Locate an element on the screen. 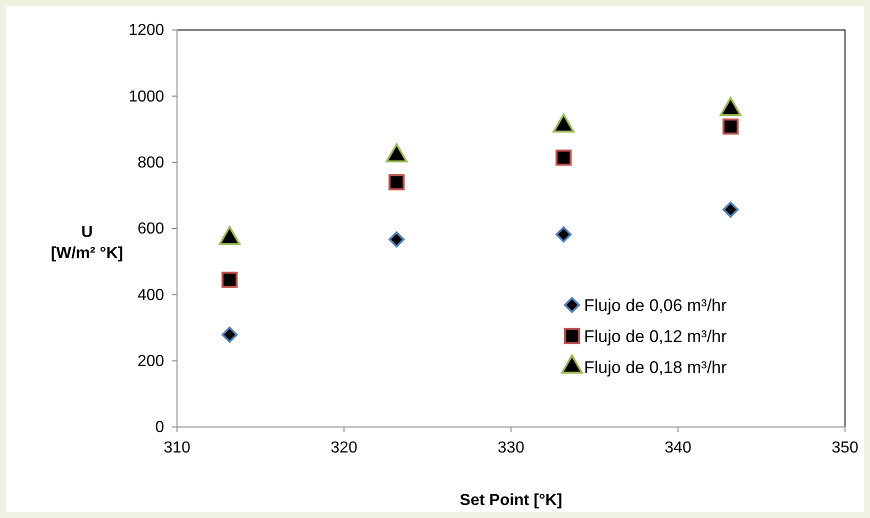 This screenshot has width=870, height=518. x-tick-label: 330 is located at coordinates (511, 448).